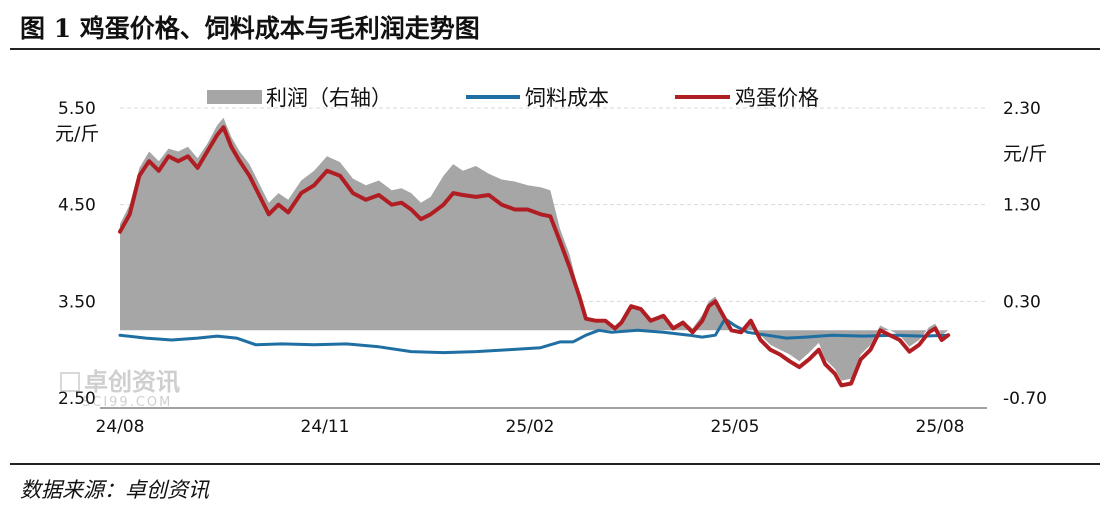 This screenshot has width=1110, height=516. I want to click on right-axis-tick-label: -0.70, so click(1025, 399).